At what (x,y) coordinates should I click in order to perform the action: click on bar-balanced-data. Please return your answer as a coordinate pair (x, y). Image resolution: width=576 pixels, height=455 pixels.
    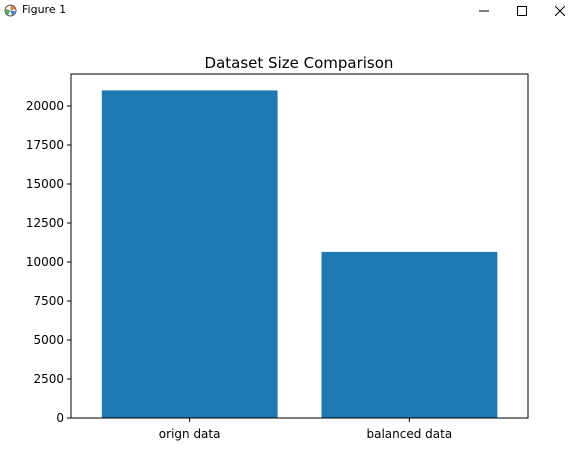
    Looking at the image, I should click on (409, 334).